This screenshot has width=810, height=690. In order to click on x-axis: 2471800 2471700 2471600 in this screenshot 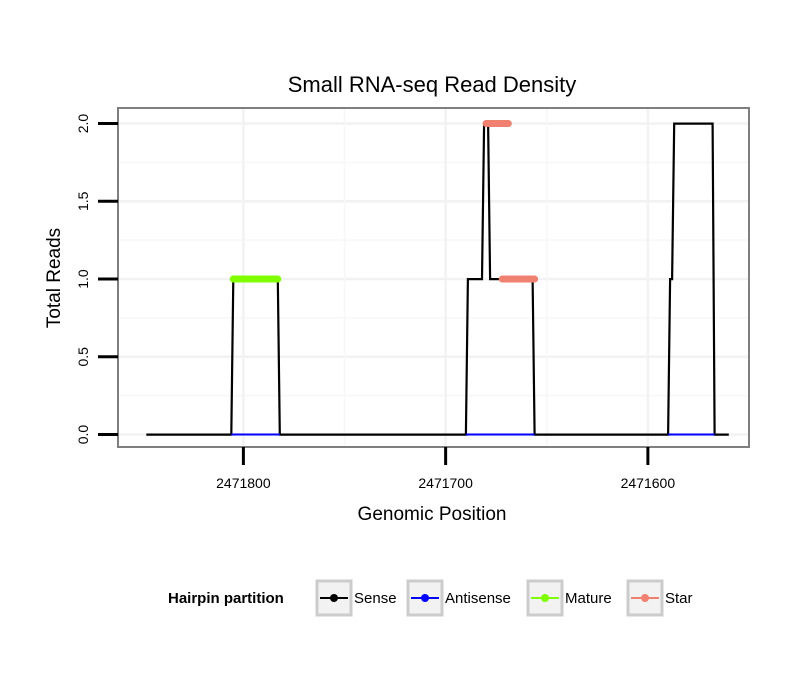, I will do `click(445, 469)`.